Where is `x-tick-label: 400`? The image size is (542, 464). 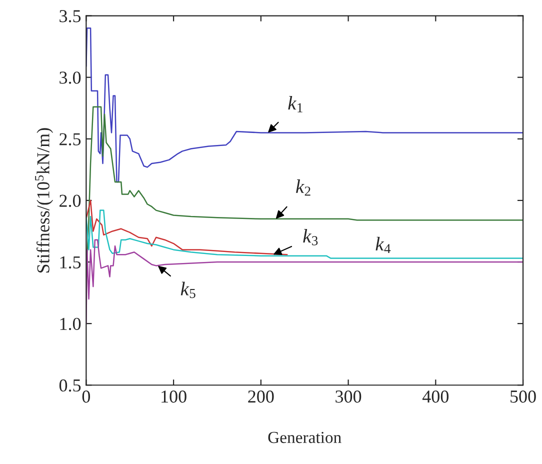
x-tick-label: 400 is located at coordinates (435, 396).